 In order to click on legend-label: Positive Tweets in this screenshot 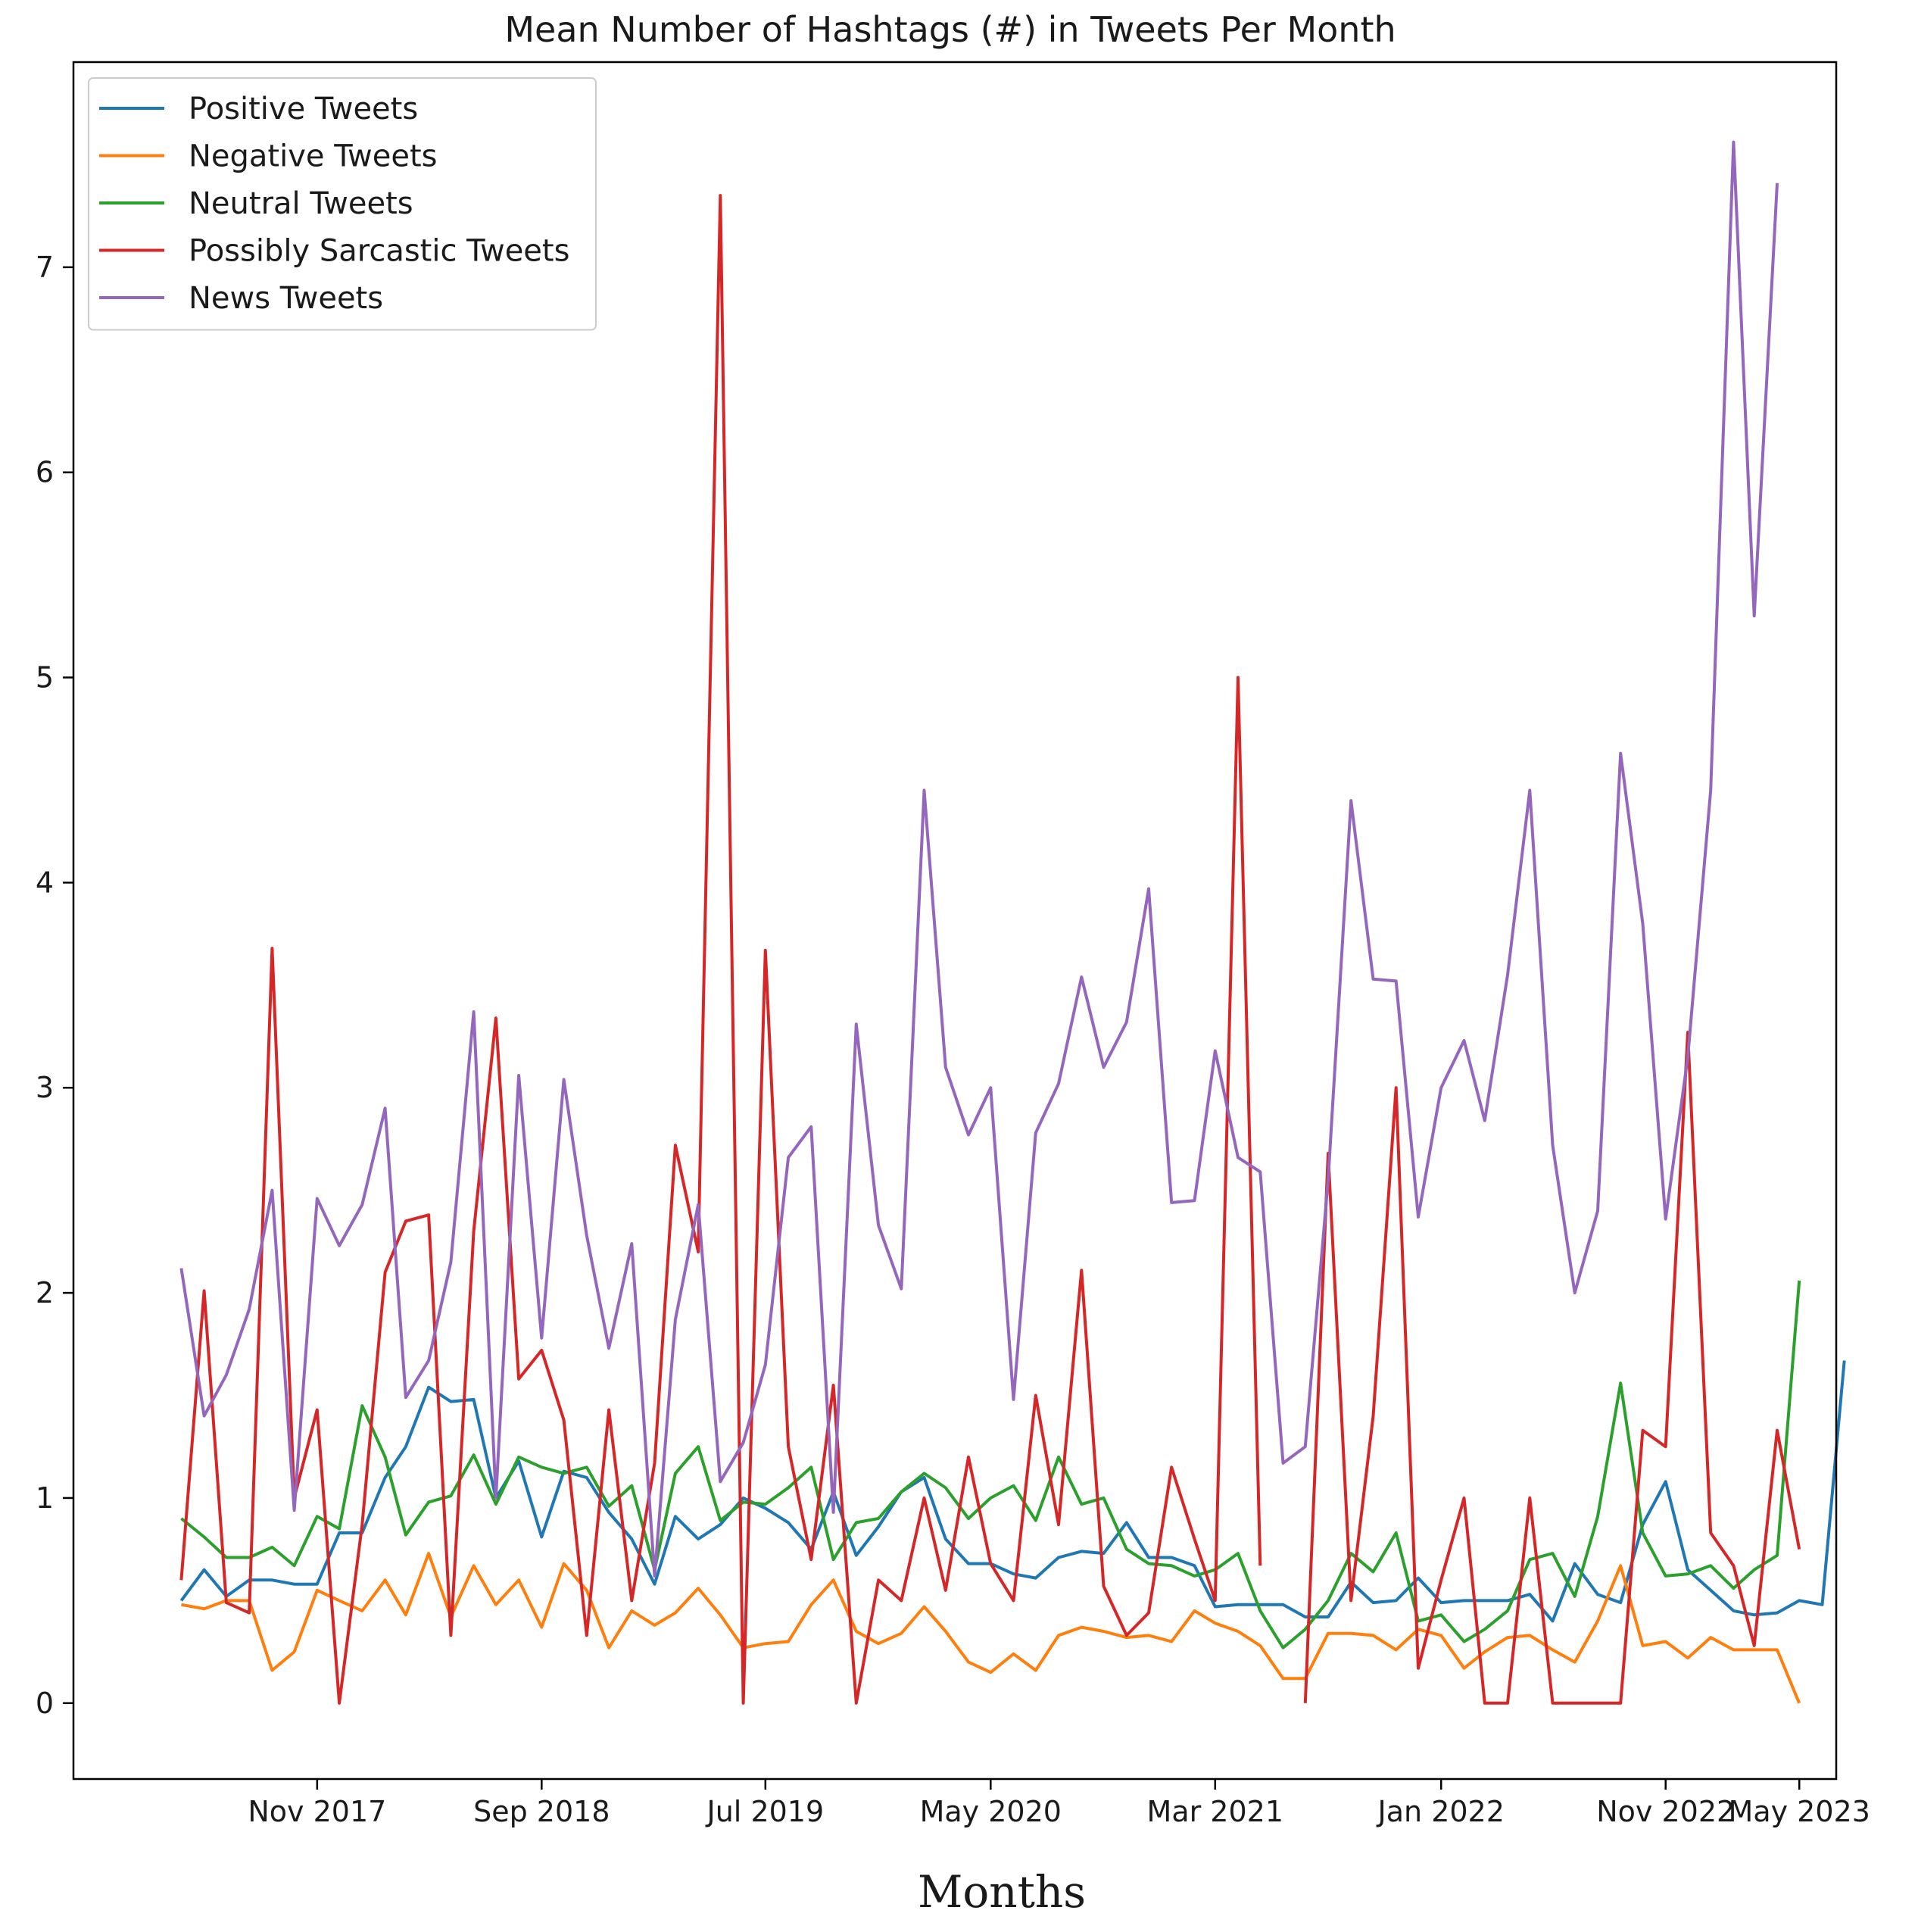, I will do `click(303, 109)`.